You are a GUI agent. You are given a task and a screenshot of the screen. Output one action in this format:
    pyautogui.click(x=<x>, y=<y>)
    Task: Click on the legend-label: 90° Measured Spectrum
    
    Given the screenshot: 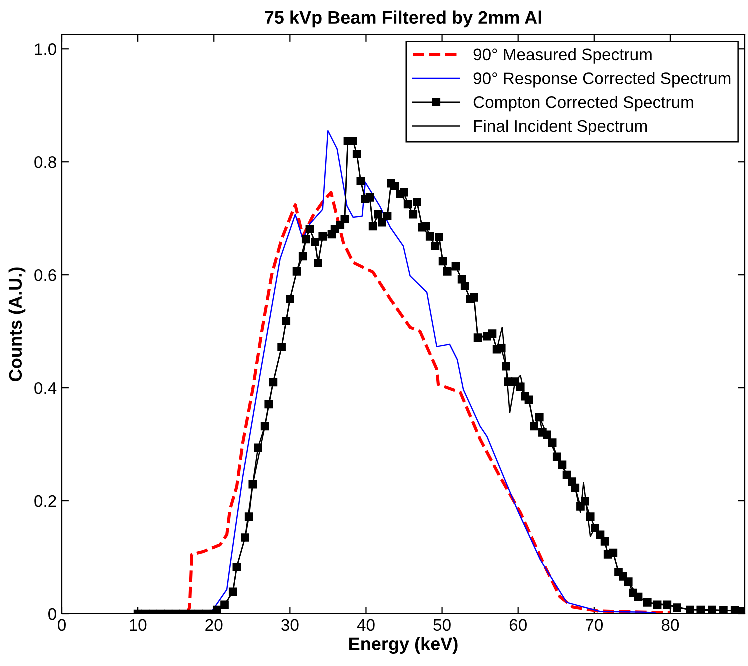 What is the action you would take?
    pyautogui.click(x=563, y=56)
    